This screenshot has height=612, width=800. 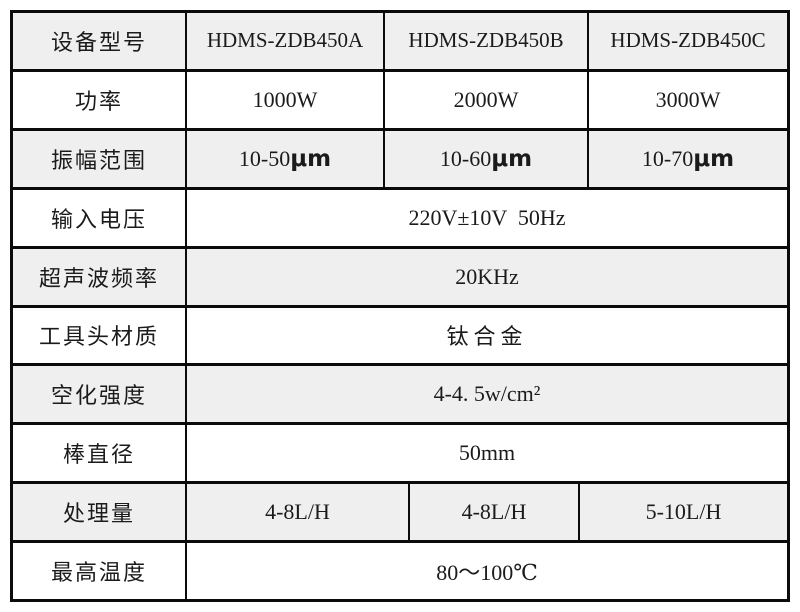 What do you see at coordinates (284, 41) in the screenshot?
I see `model-a-cell: HDMS-ZDB450A` at bounding box center [284, 41].